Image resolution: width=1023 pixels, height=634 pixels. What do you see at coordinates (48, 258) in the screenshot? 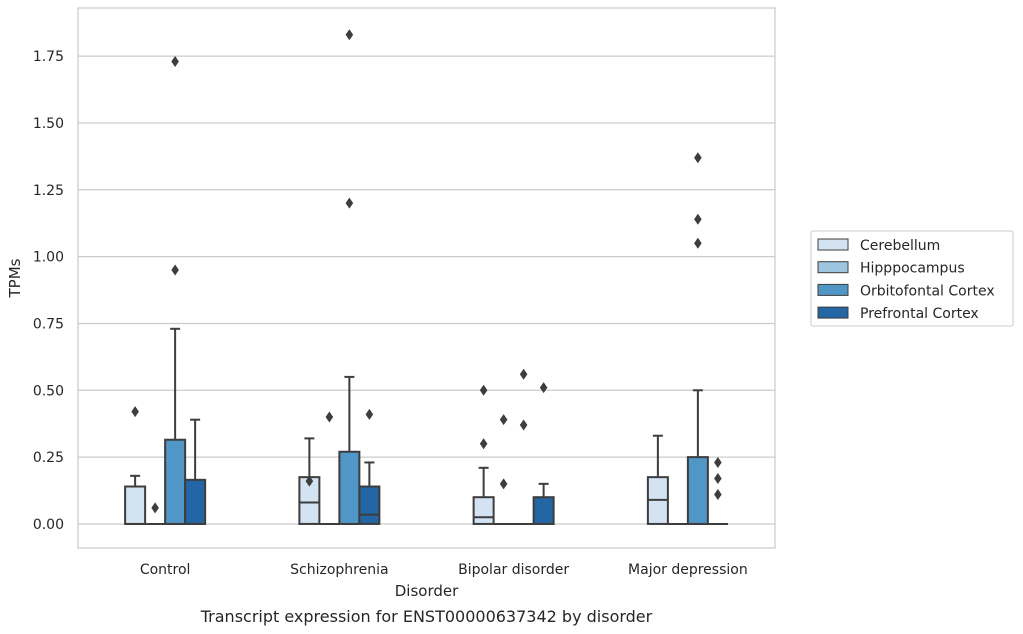
I see `y-tick-label: 1.00` at bounding box center [48, 258].